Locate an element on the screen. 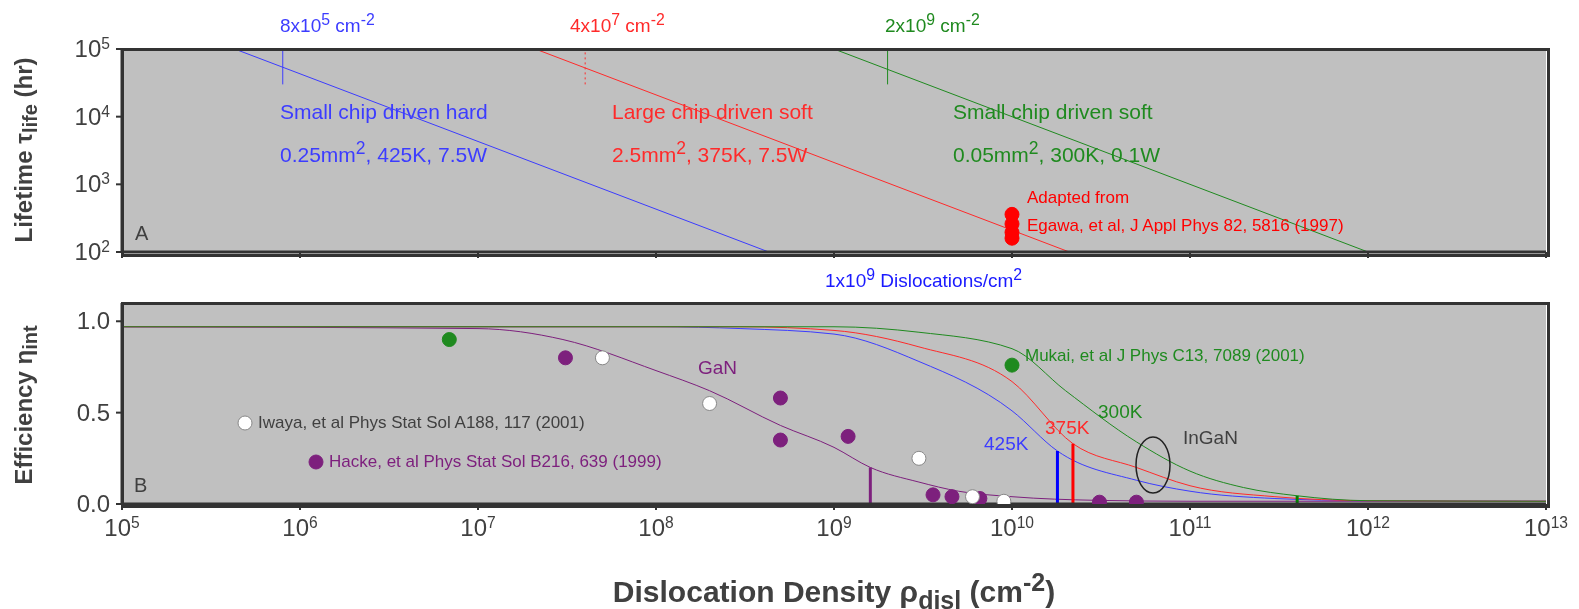 Image resolution: width=1579 pixels, height=609 pixels. series-label: 8x10$^{5}$ cm$^{-2}$ is located at coordinates (327, 24).